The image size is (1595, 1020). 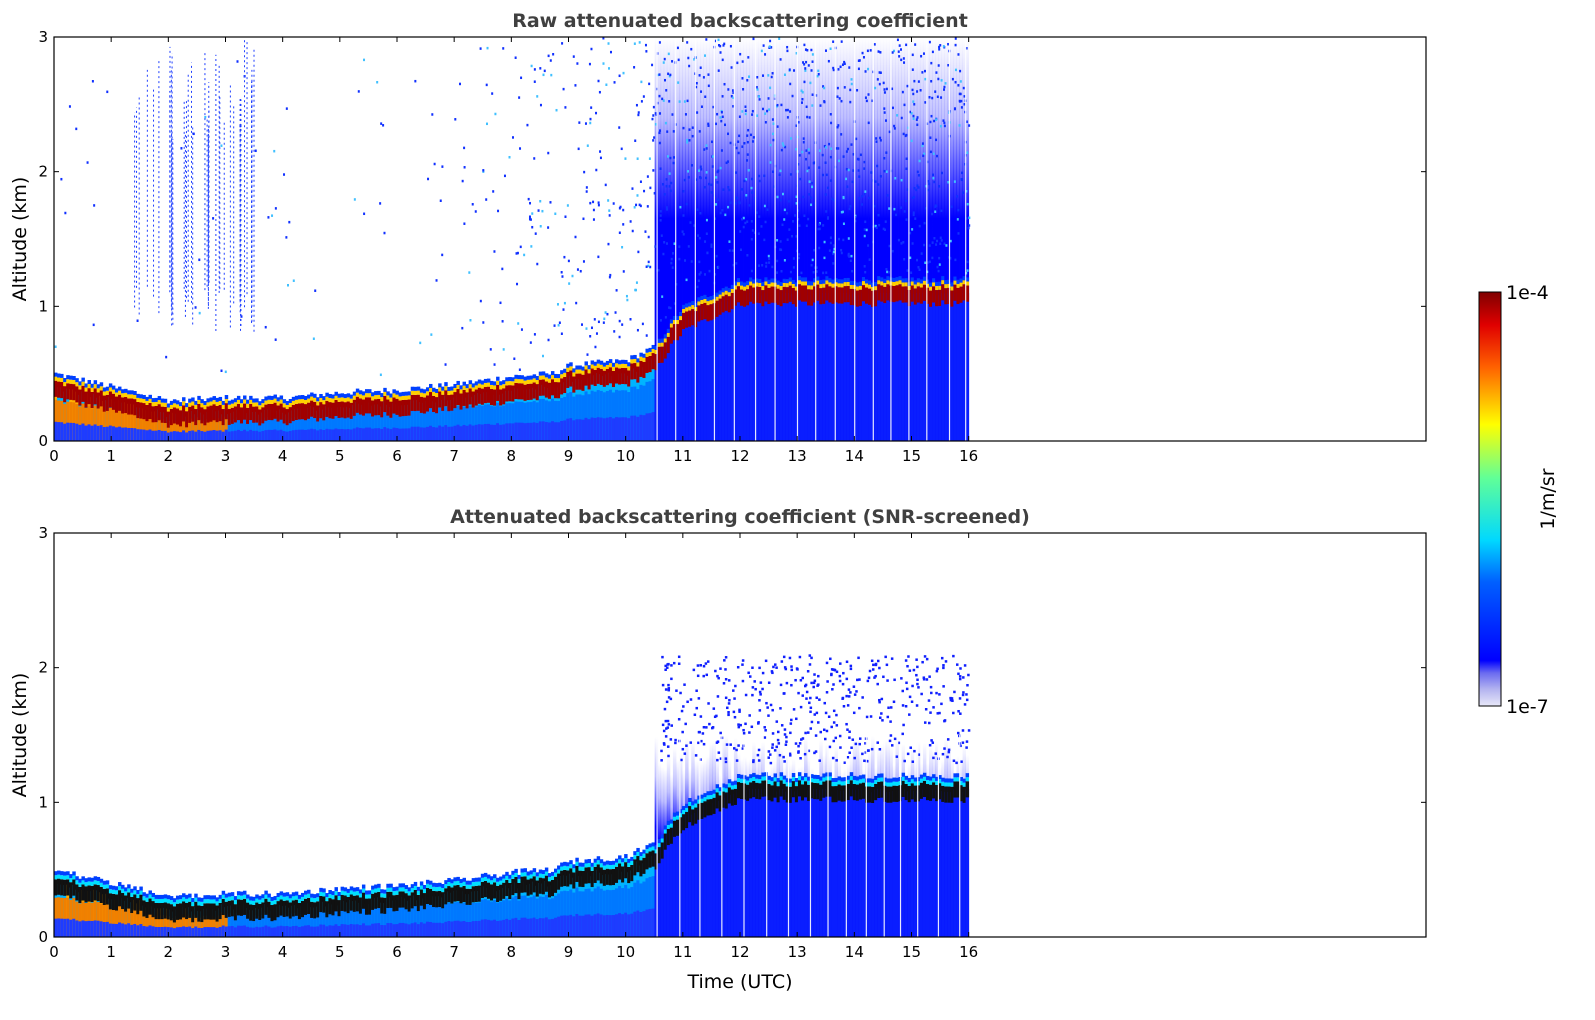 What do you see at coordinates (511, 251) in the screenshot?
I see `x-tick: 8` at bounding box center [511, 251].